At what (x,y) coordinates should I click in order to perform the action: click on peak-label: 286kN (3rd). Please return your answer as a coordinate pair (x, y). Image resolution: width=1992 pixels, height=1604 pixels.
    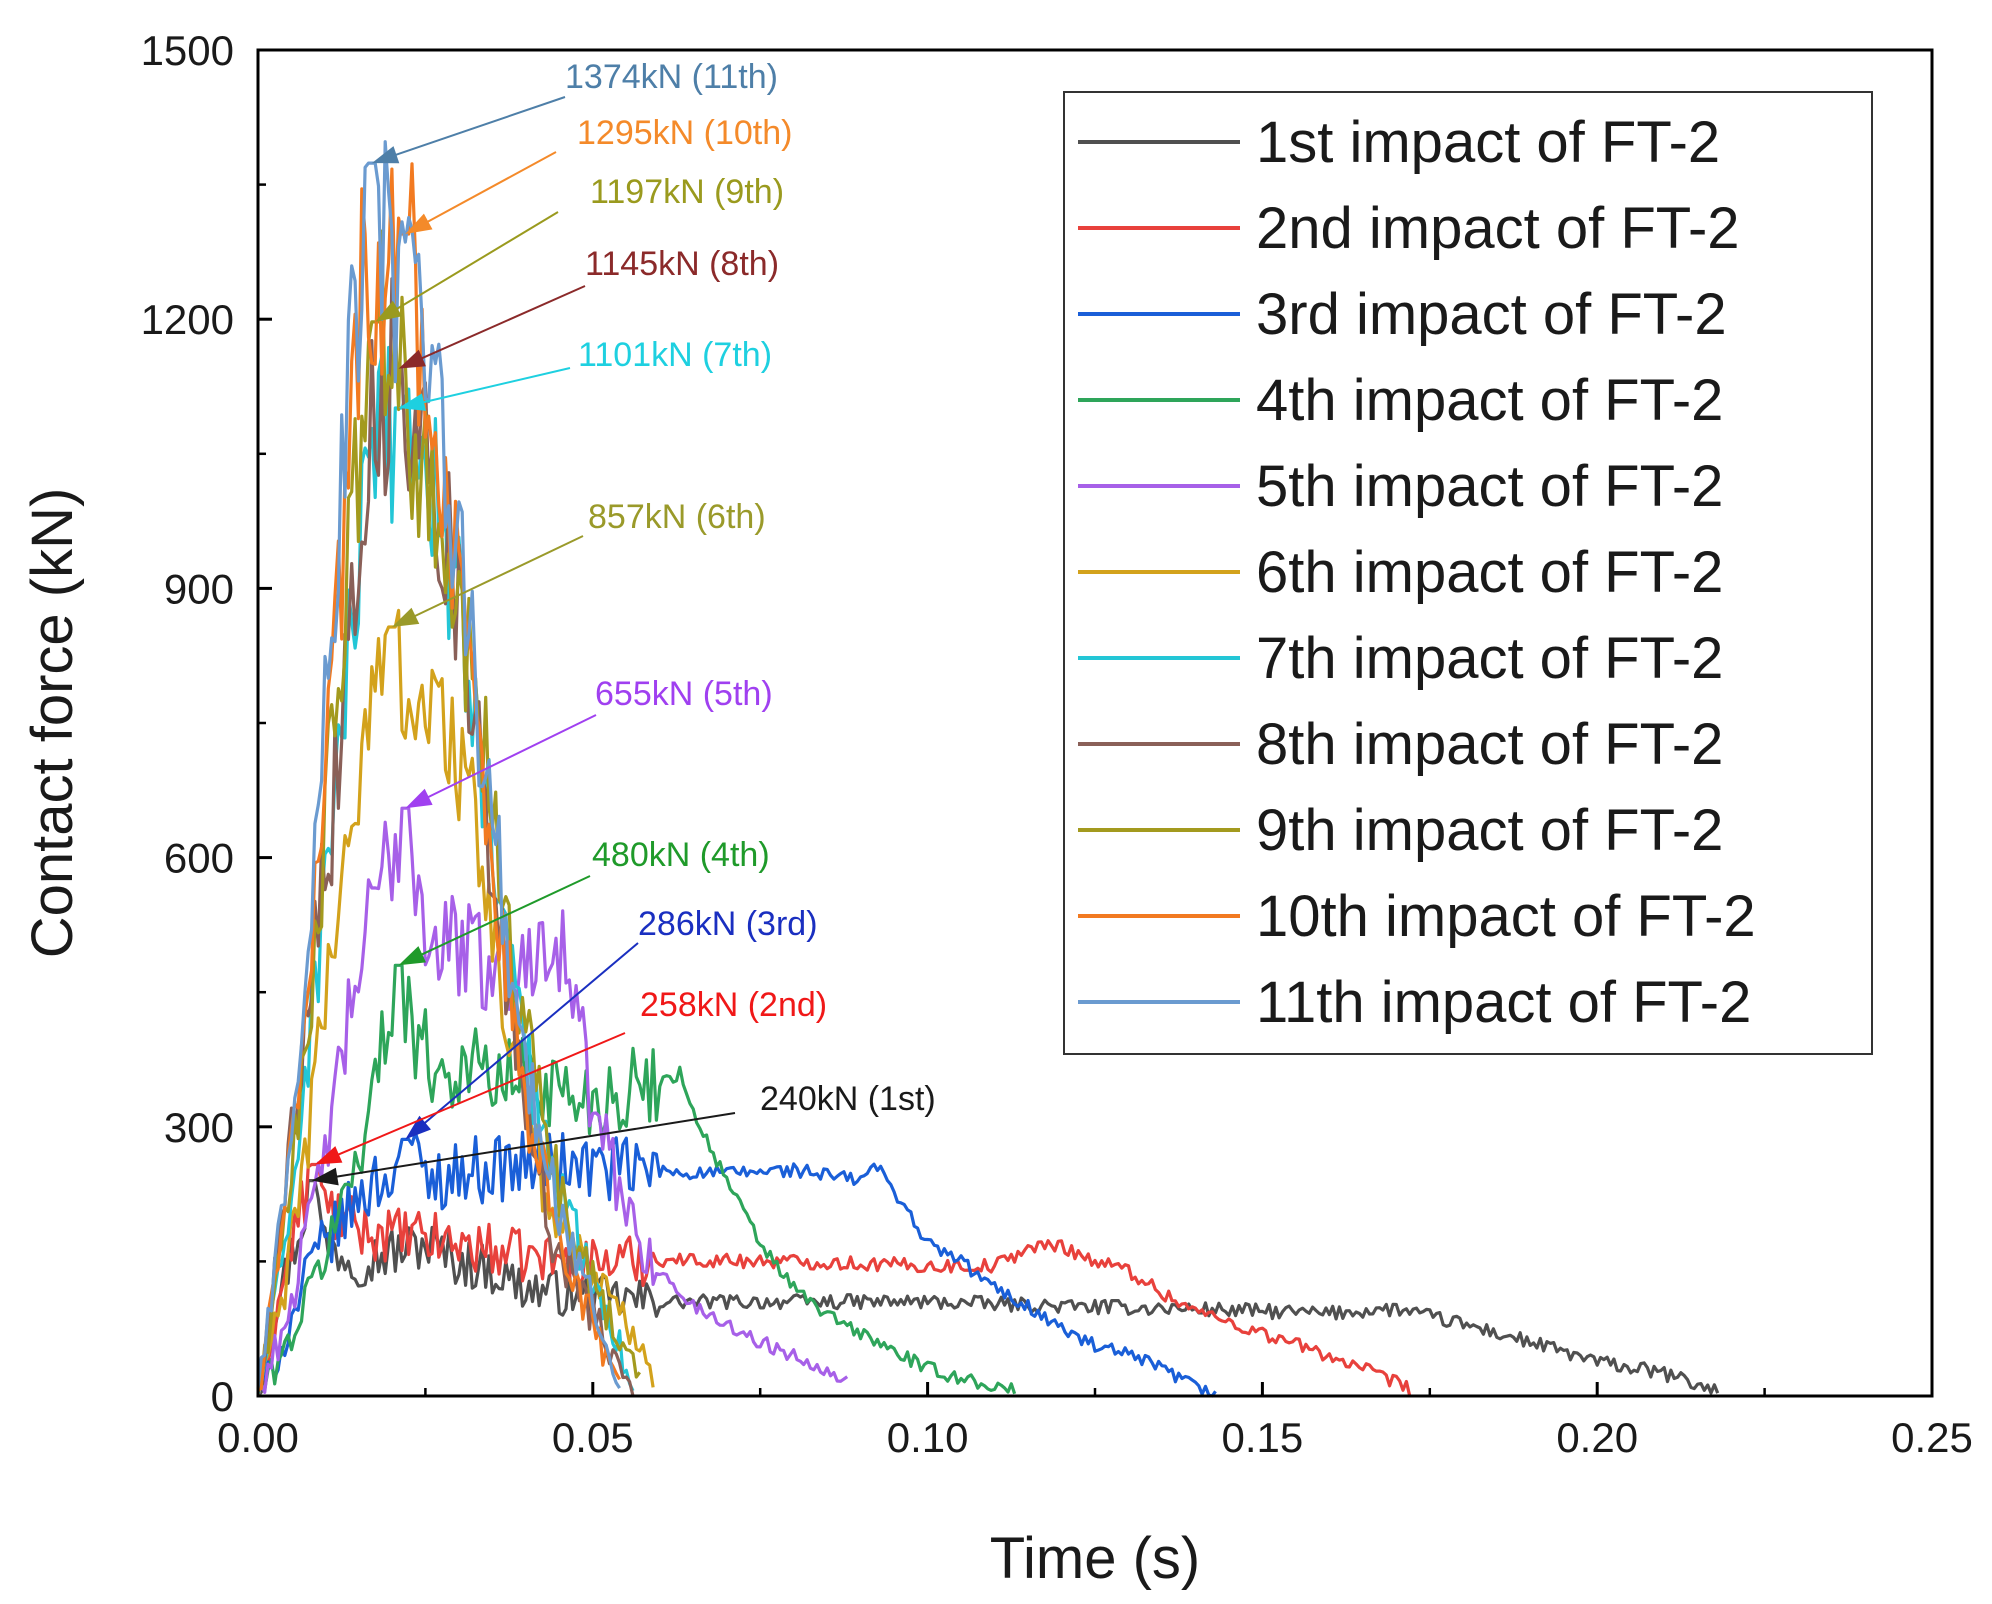
    Looking at the image, I should click on (728, 924).